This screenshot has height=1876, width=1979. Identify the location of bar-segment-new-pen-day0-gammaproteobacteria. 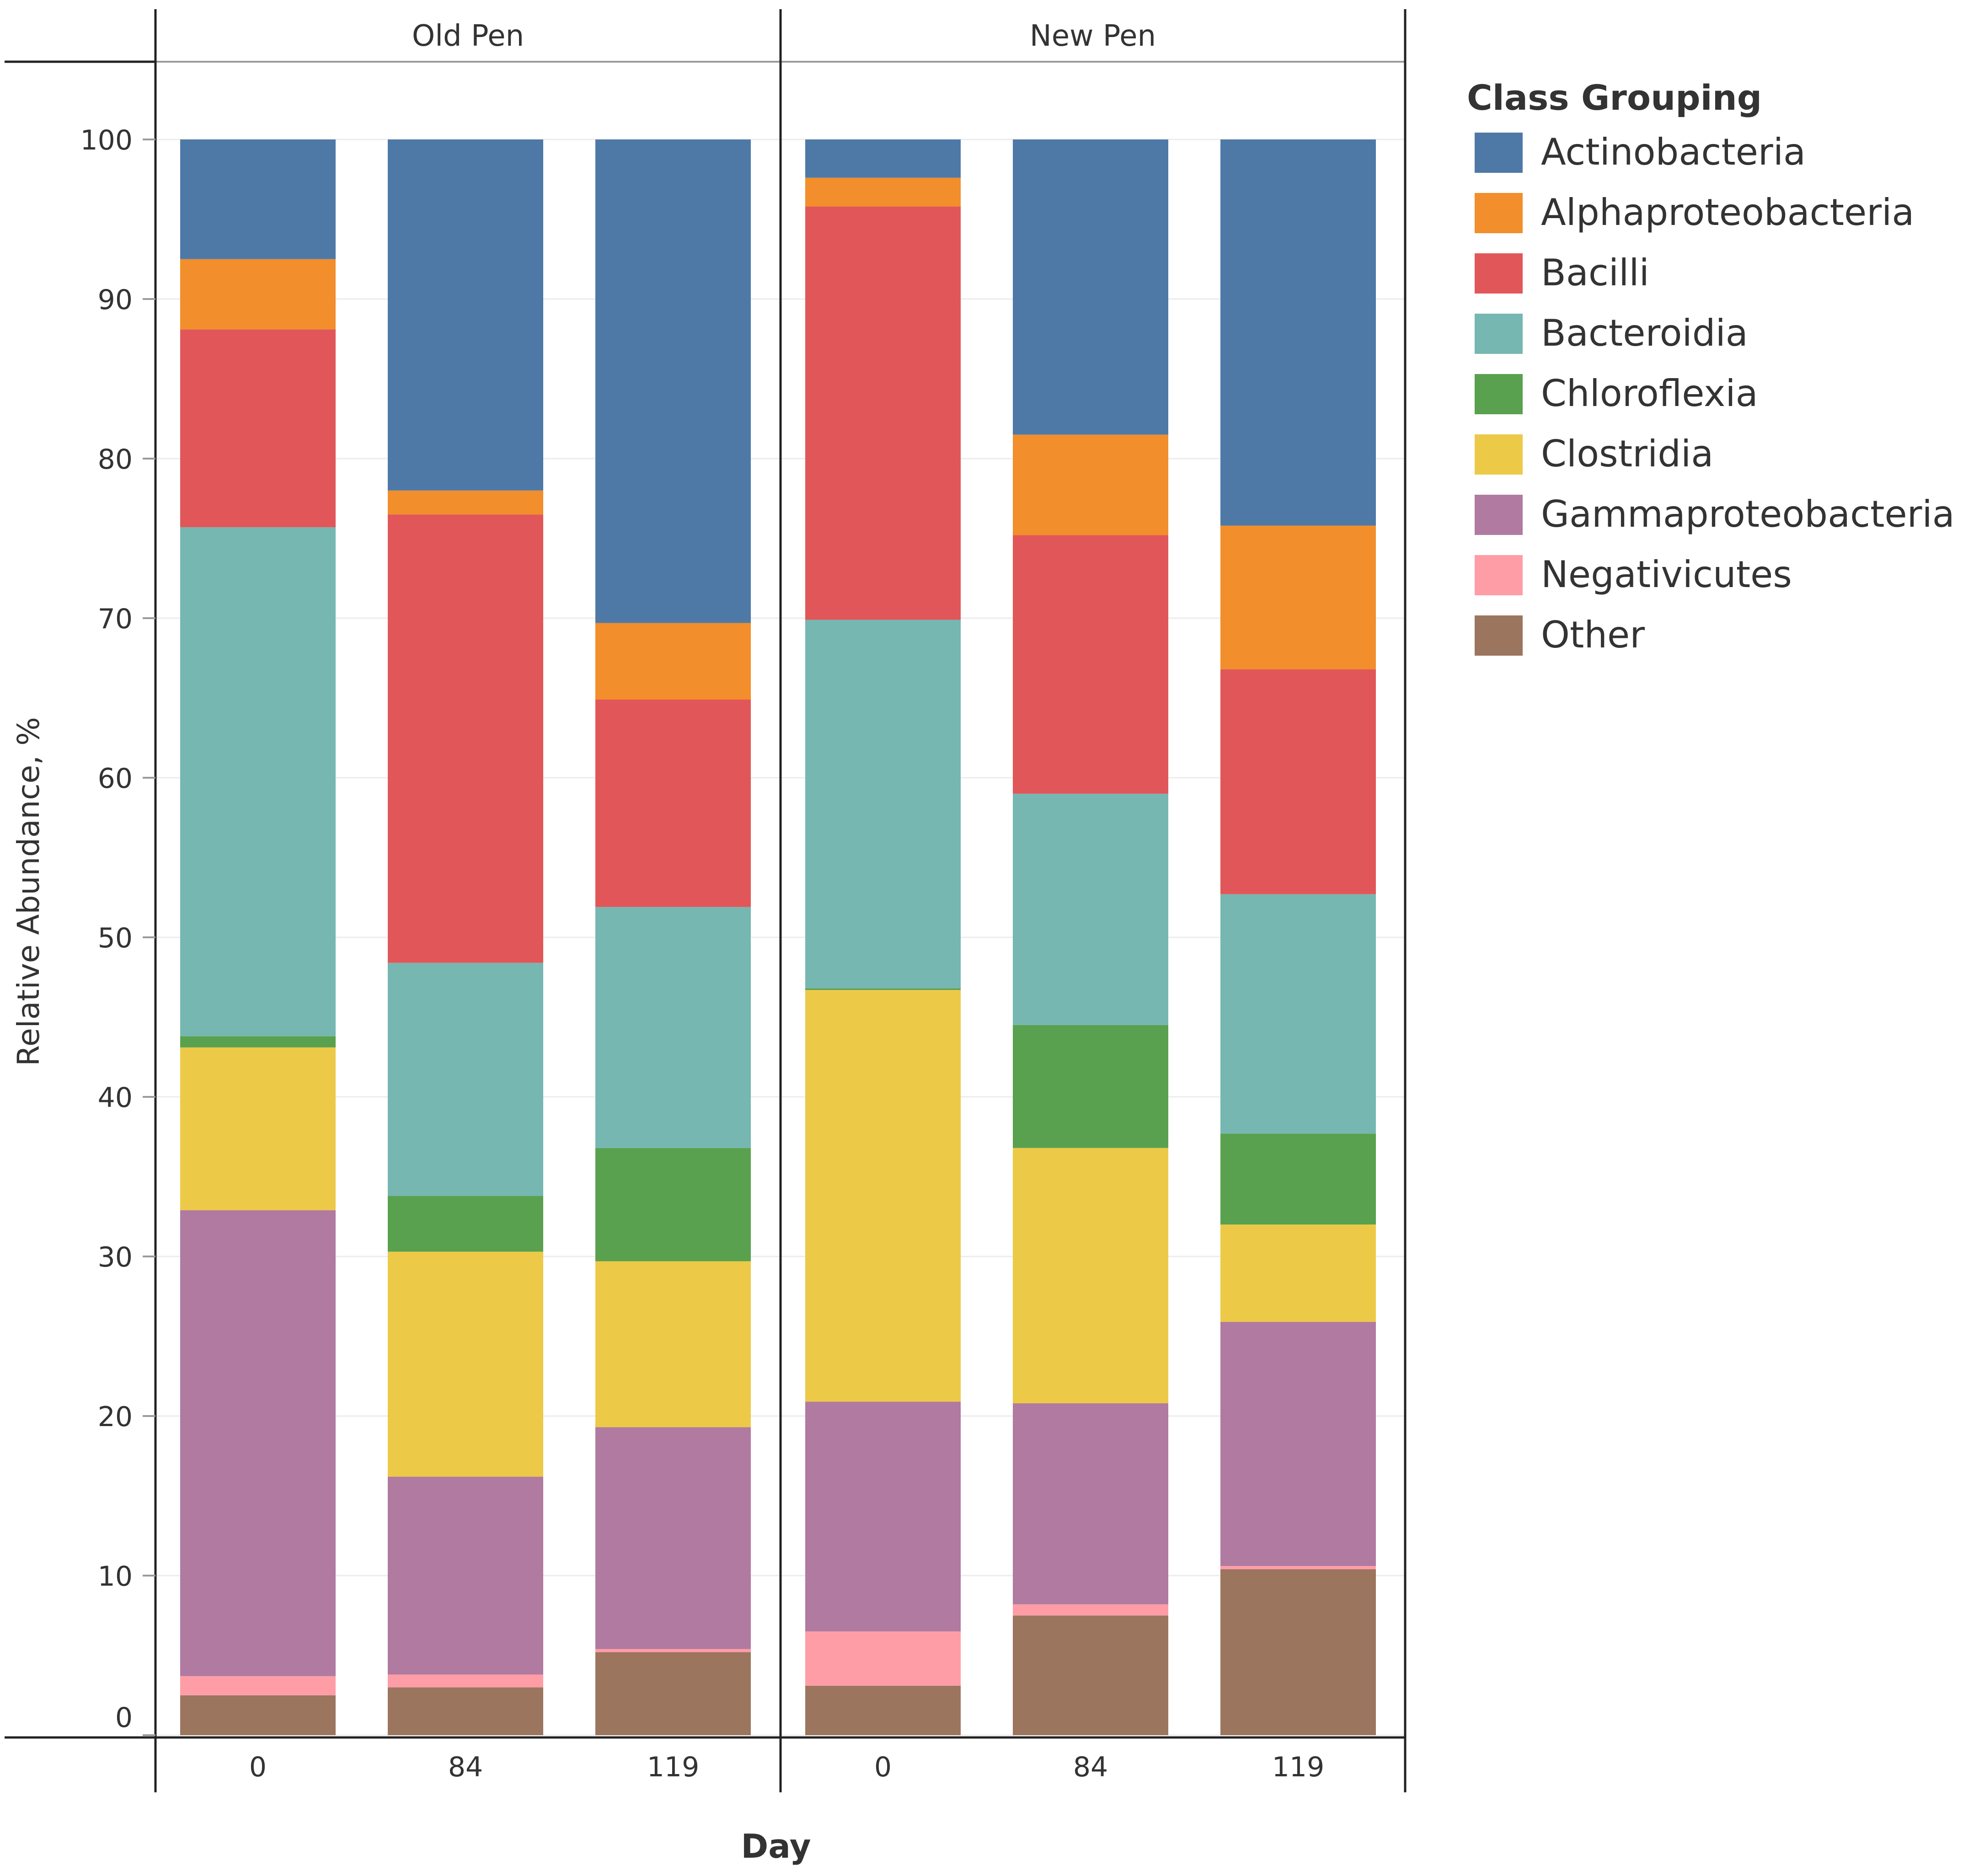
(883, 1516).